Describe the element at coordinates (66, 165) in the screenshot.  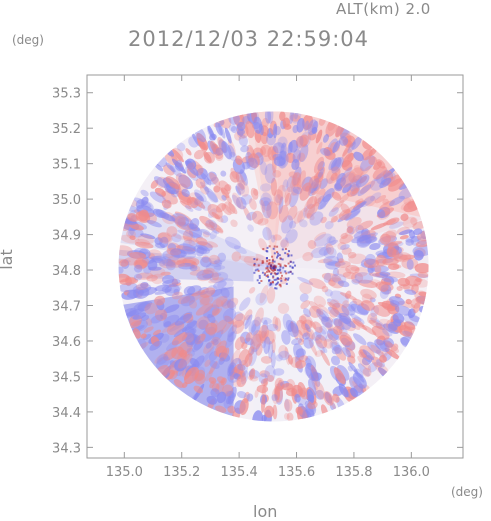
I see `y-tick-label: 35.1` at that location.